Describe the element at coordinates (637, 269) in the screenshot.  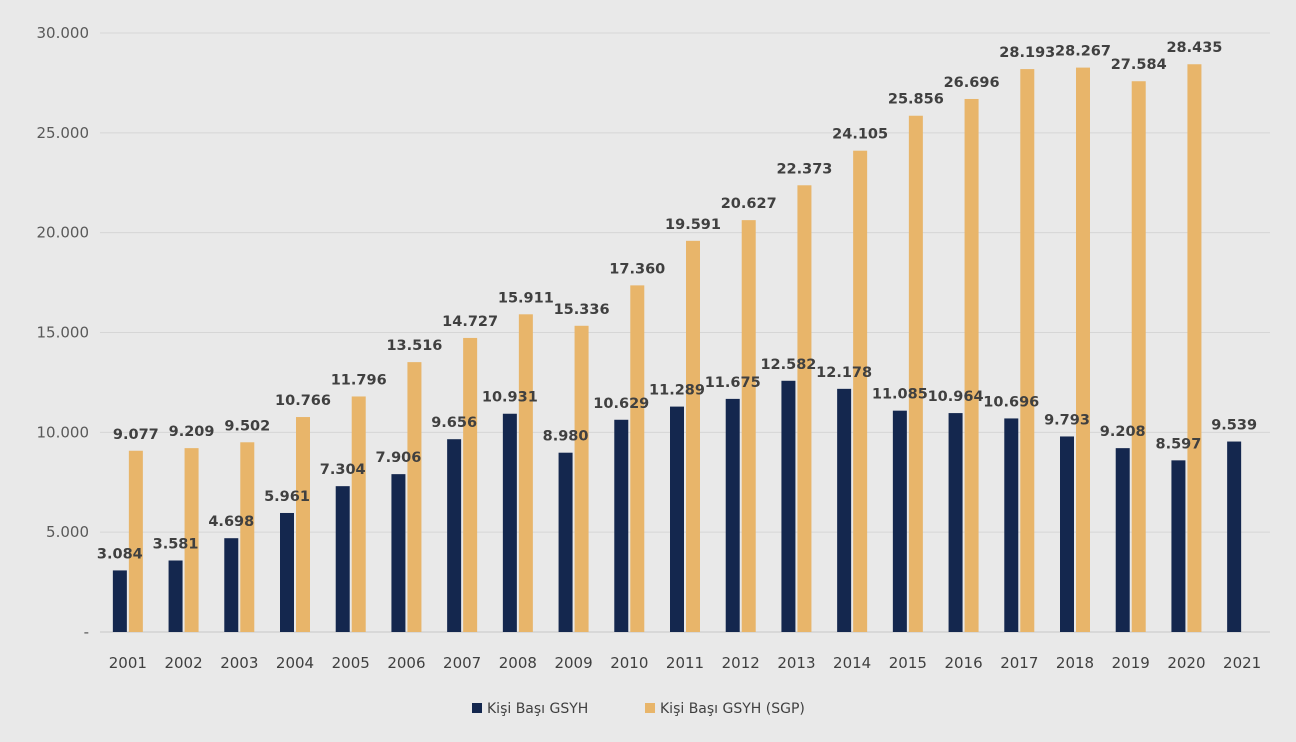
I see `data-label-kisi-basi-gsyh-sgp: 17.360` at that location.